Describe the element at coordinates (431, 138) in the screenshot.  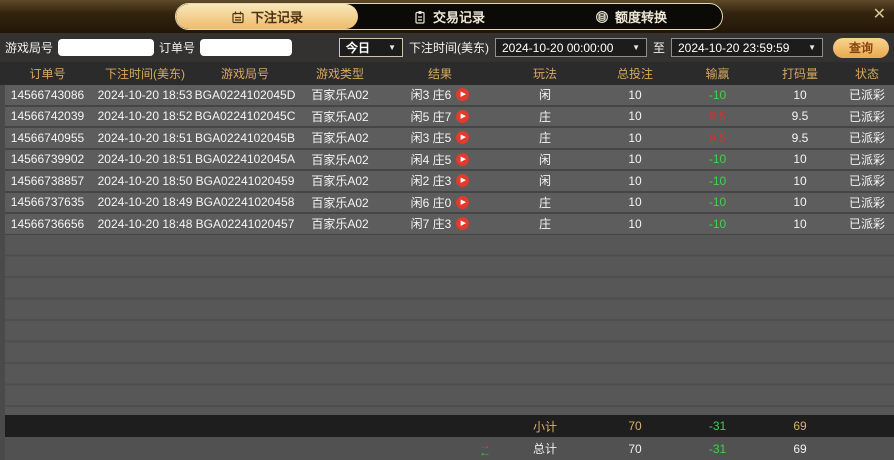
I see `result-text: 闲3 庄5` at that location.